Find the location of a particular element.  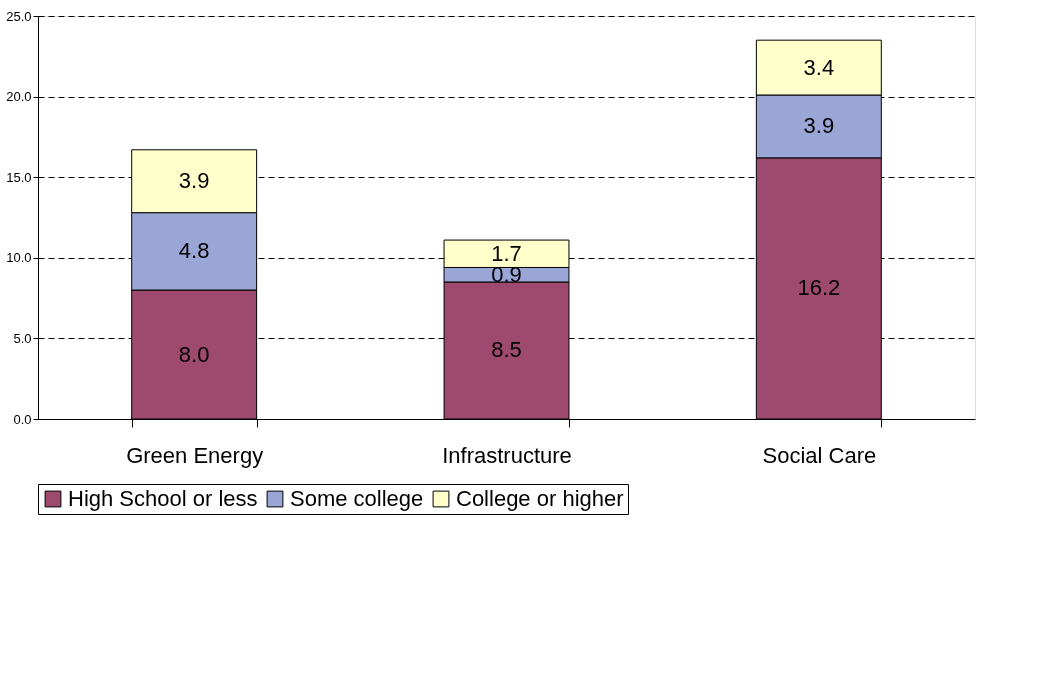

legend-label: College or higher is located at coordinates (540, 498).